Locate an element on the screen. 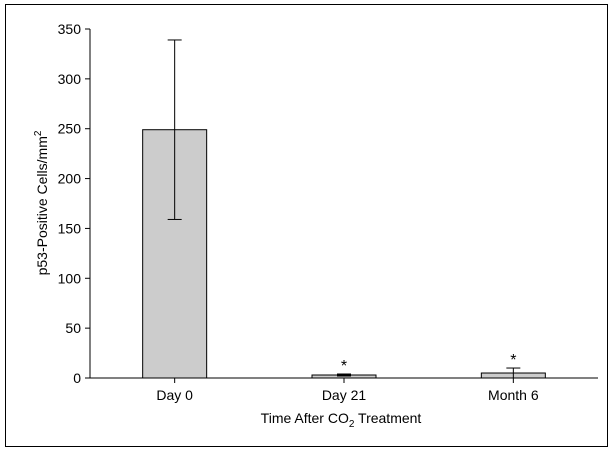  x-axis-label: Time After CO2 Treatment is located at coordinates (341, 420).